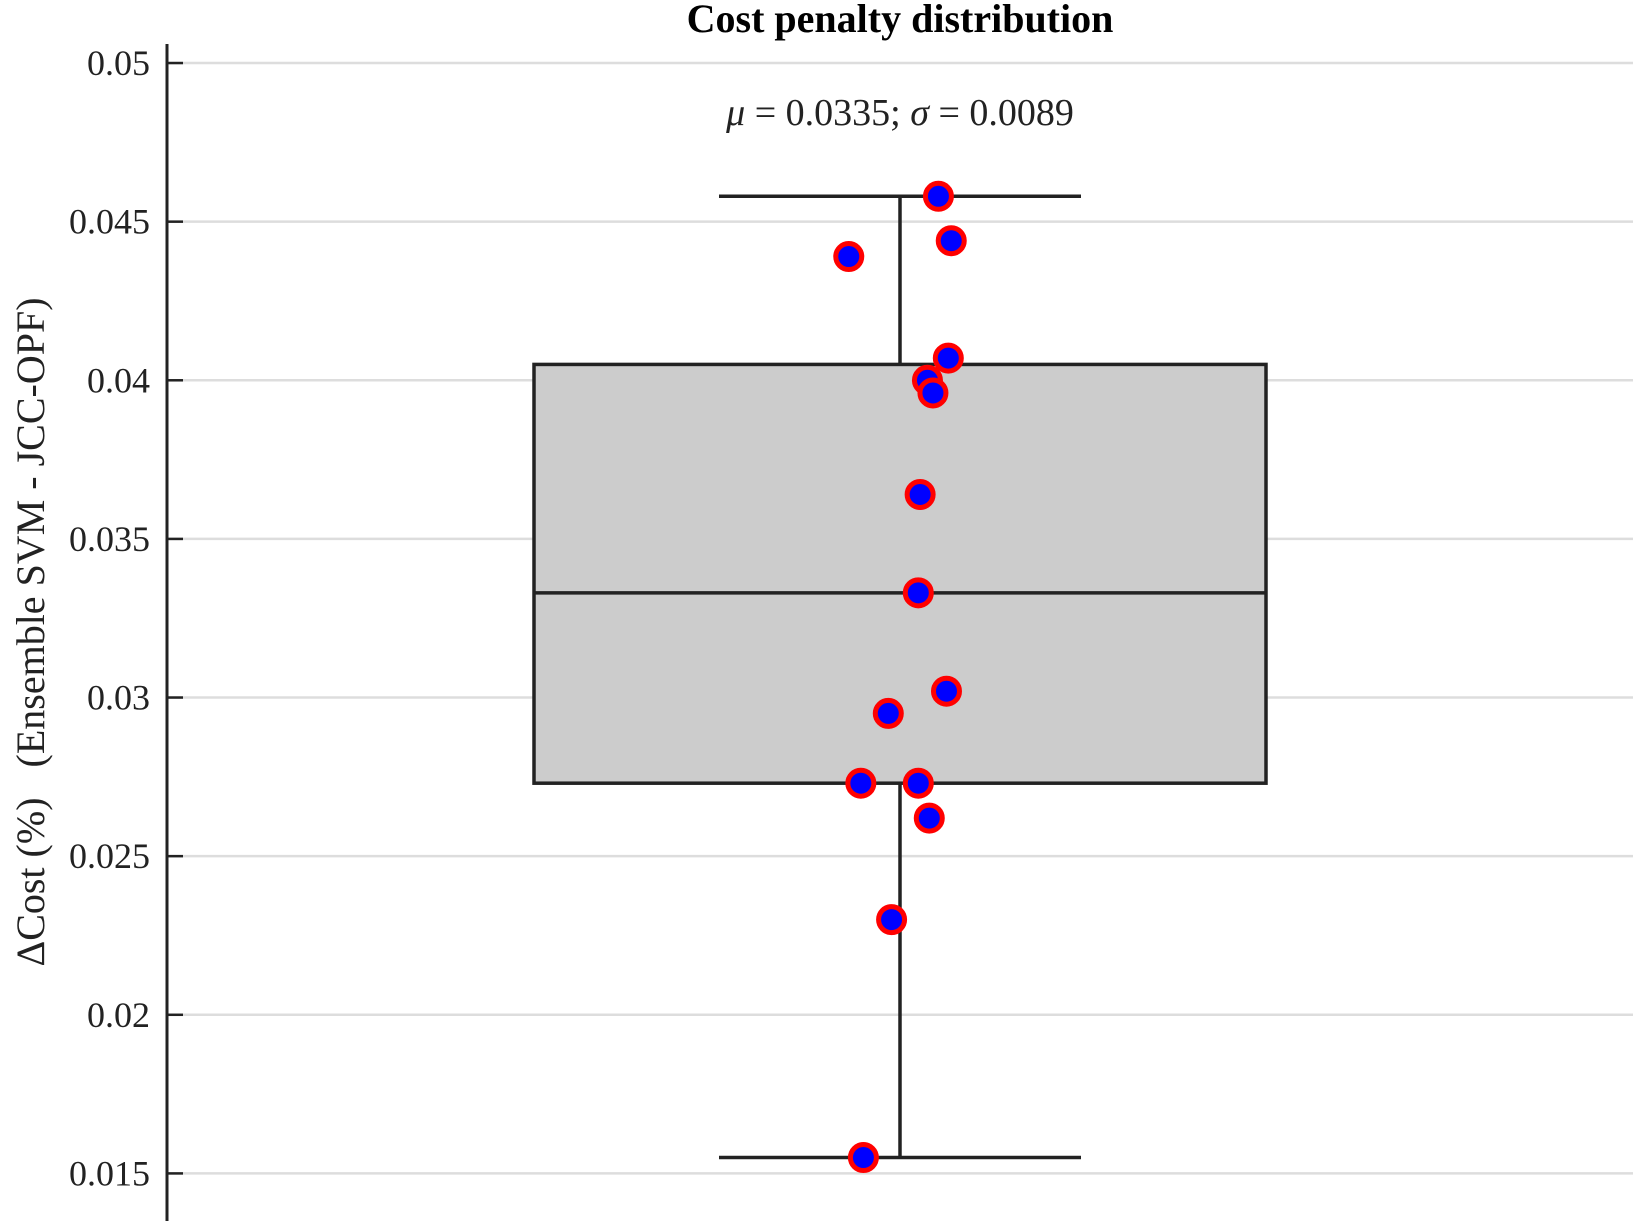 The width and height of the screenshot is (1633, 1221). I want to click on chart-title: Cost penalty distribution, so click(900, 20).